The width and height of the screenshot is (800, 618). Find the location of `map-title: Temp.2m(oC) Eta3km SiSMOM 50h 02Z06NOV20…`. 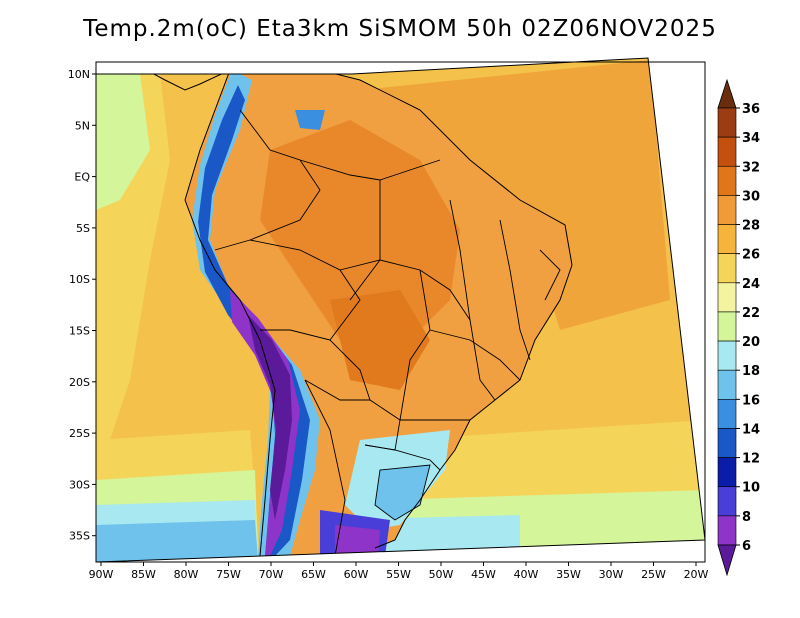

map-title: Temp.2m(oC) Eta3km SiSMOM 50h 02Z06NOV20… is located at coordinates (400, 29).